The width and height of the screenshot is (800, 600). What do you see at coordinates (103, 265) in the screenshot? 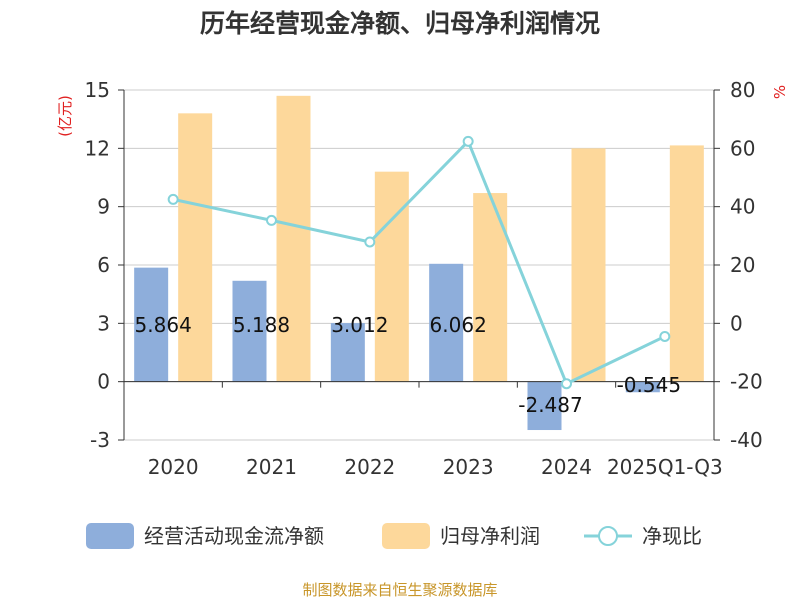
I see `left-tick-label: 6` at bounding box center [103, 265].